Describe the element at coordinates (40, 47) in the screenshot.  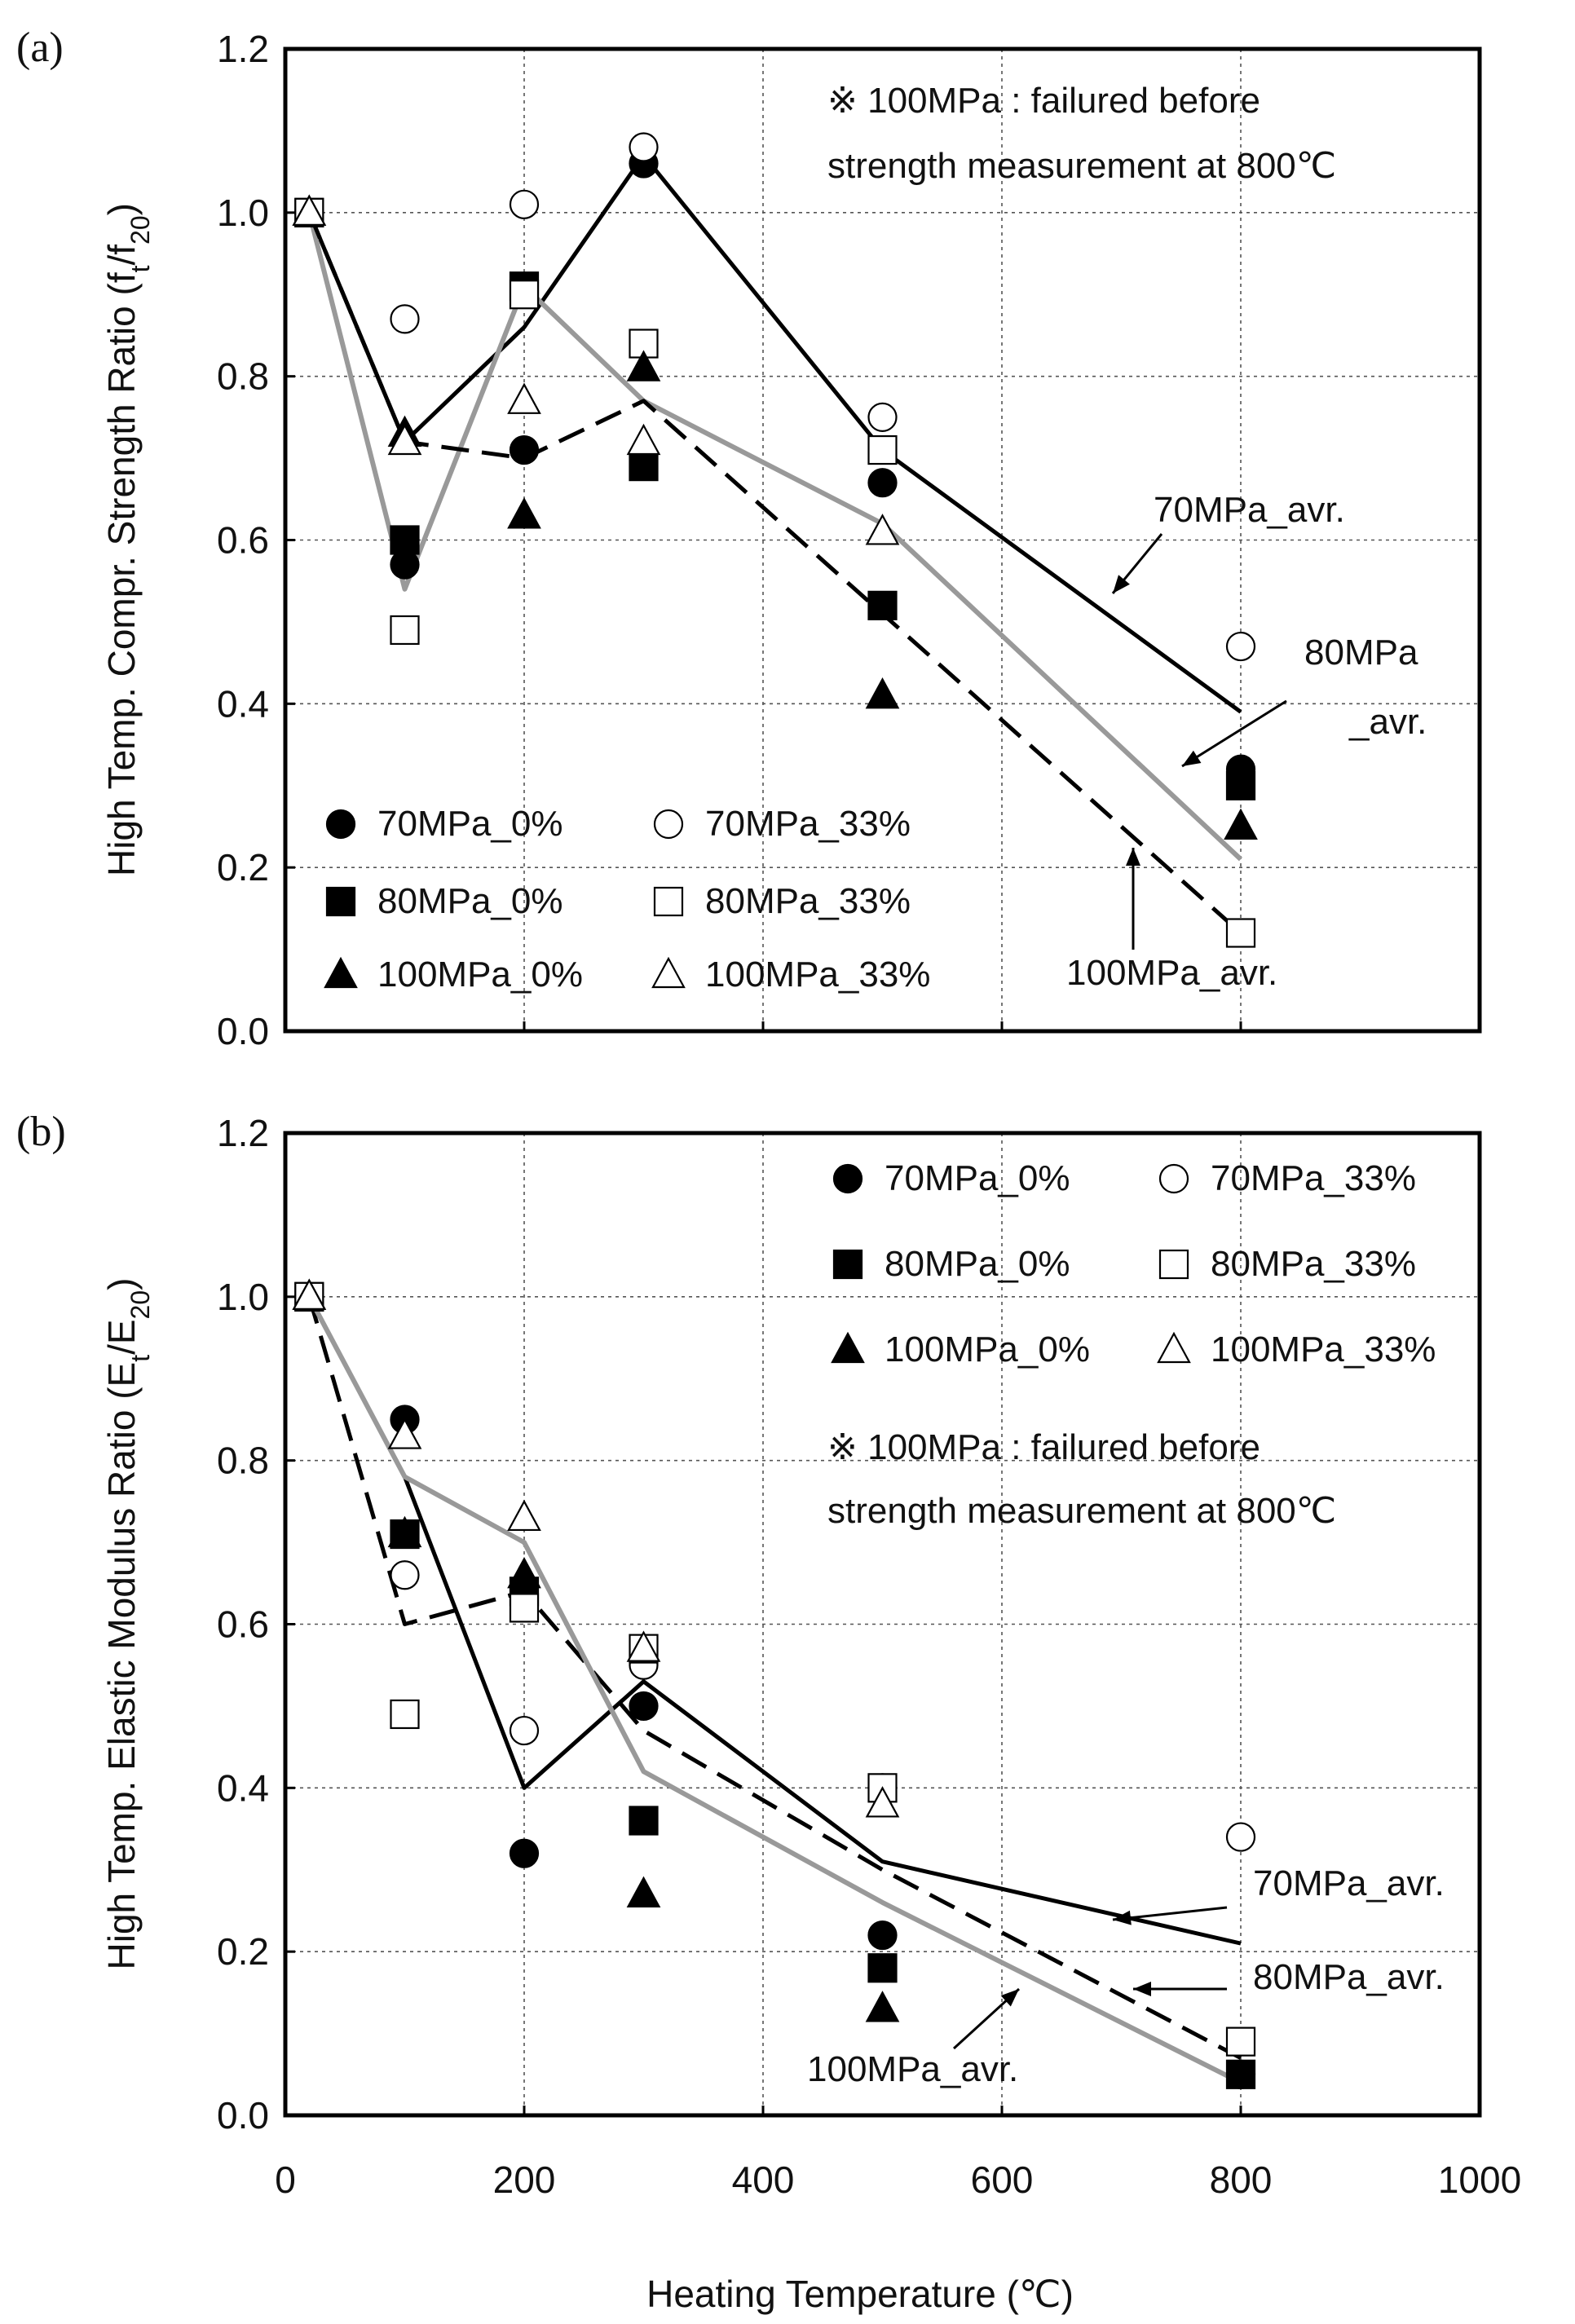
I see `panel-label: (a)` at that location.